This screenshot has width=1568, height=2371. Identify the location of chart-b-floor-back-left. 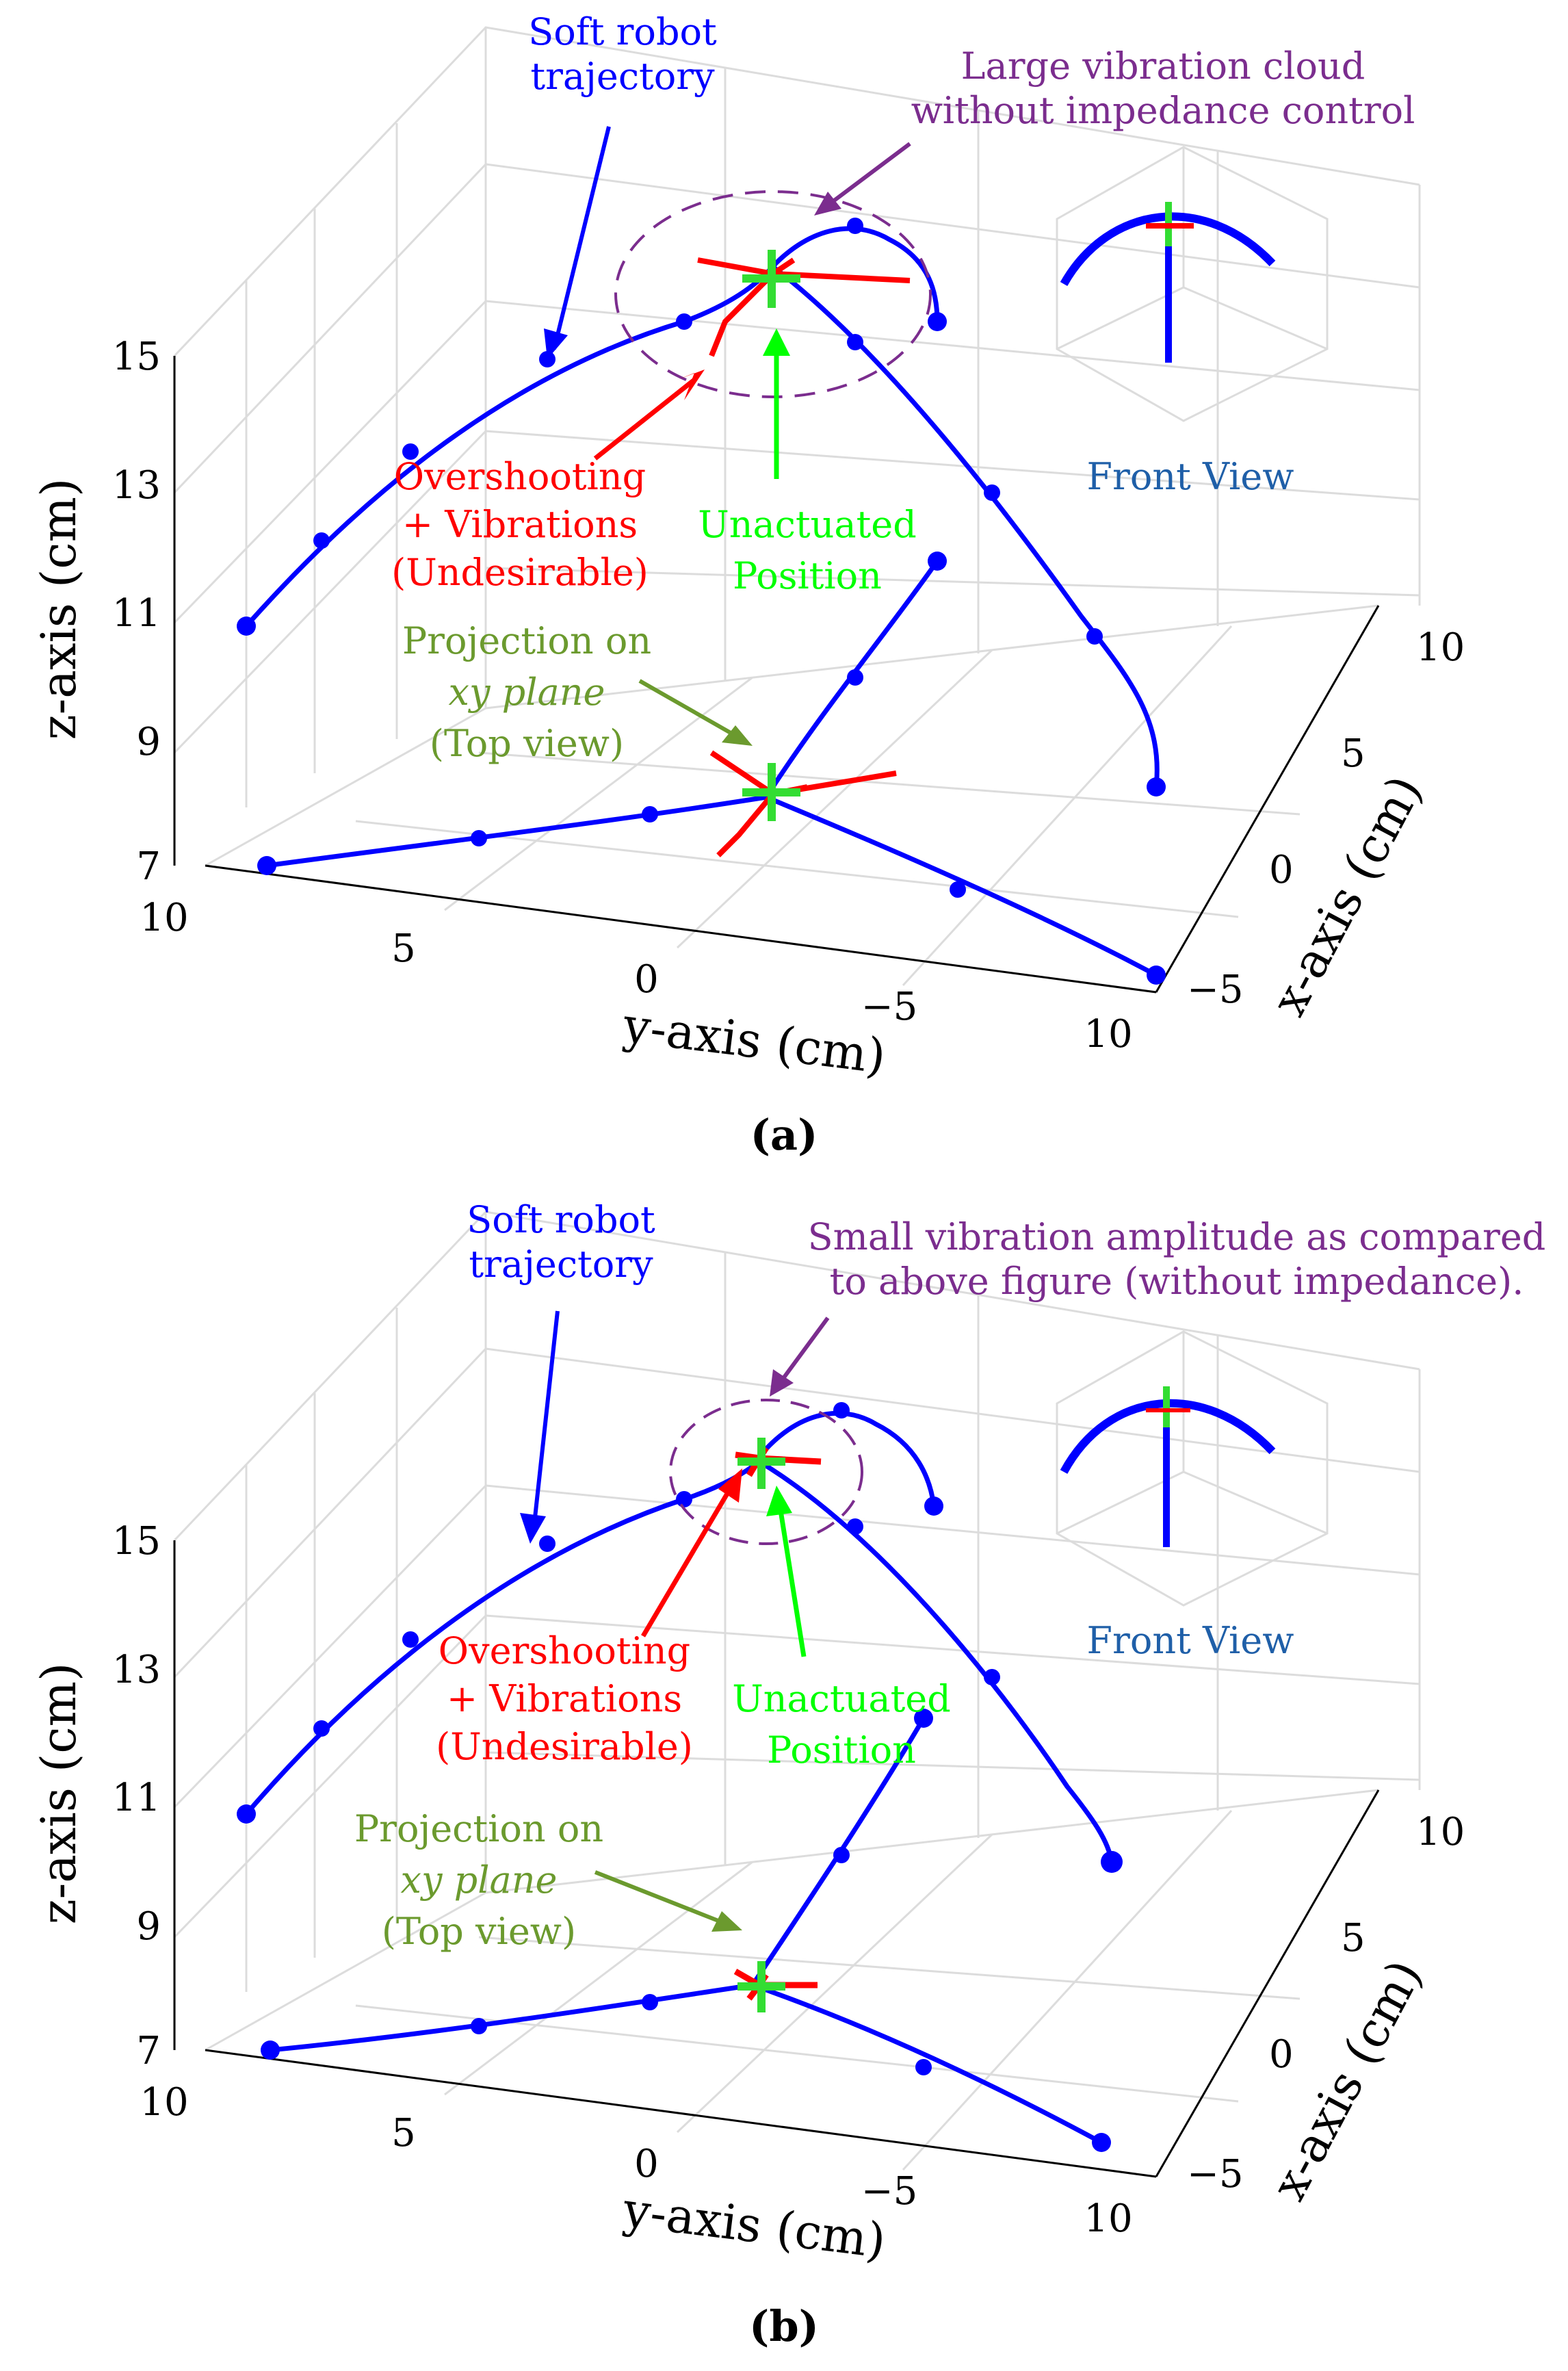
(346, 1971).